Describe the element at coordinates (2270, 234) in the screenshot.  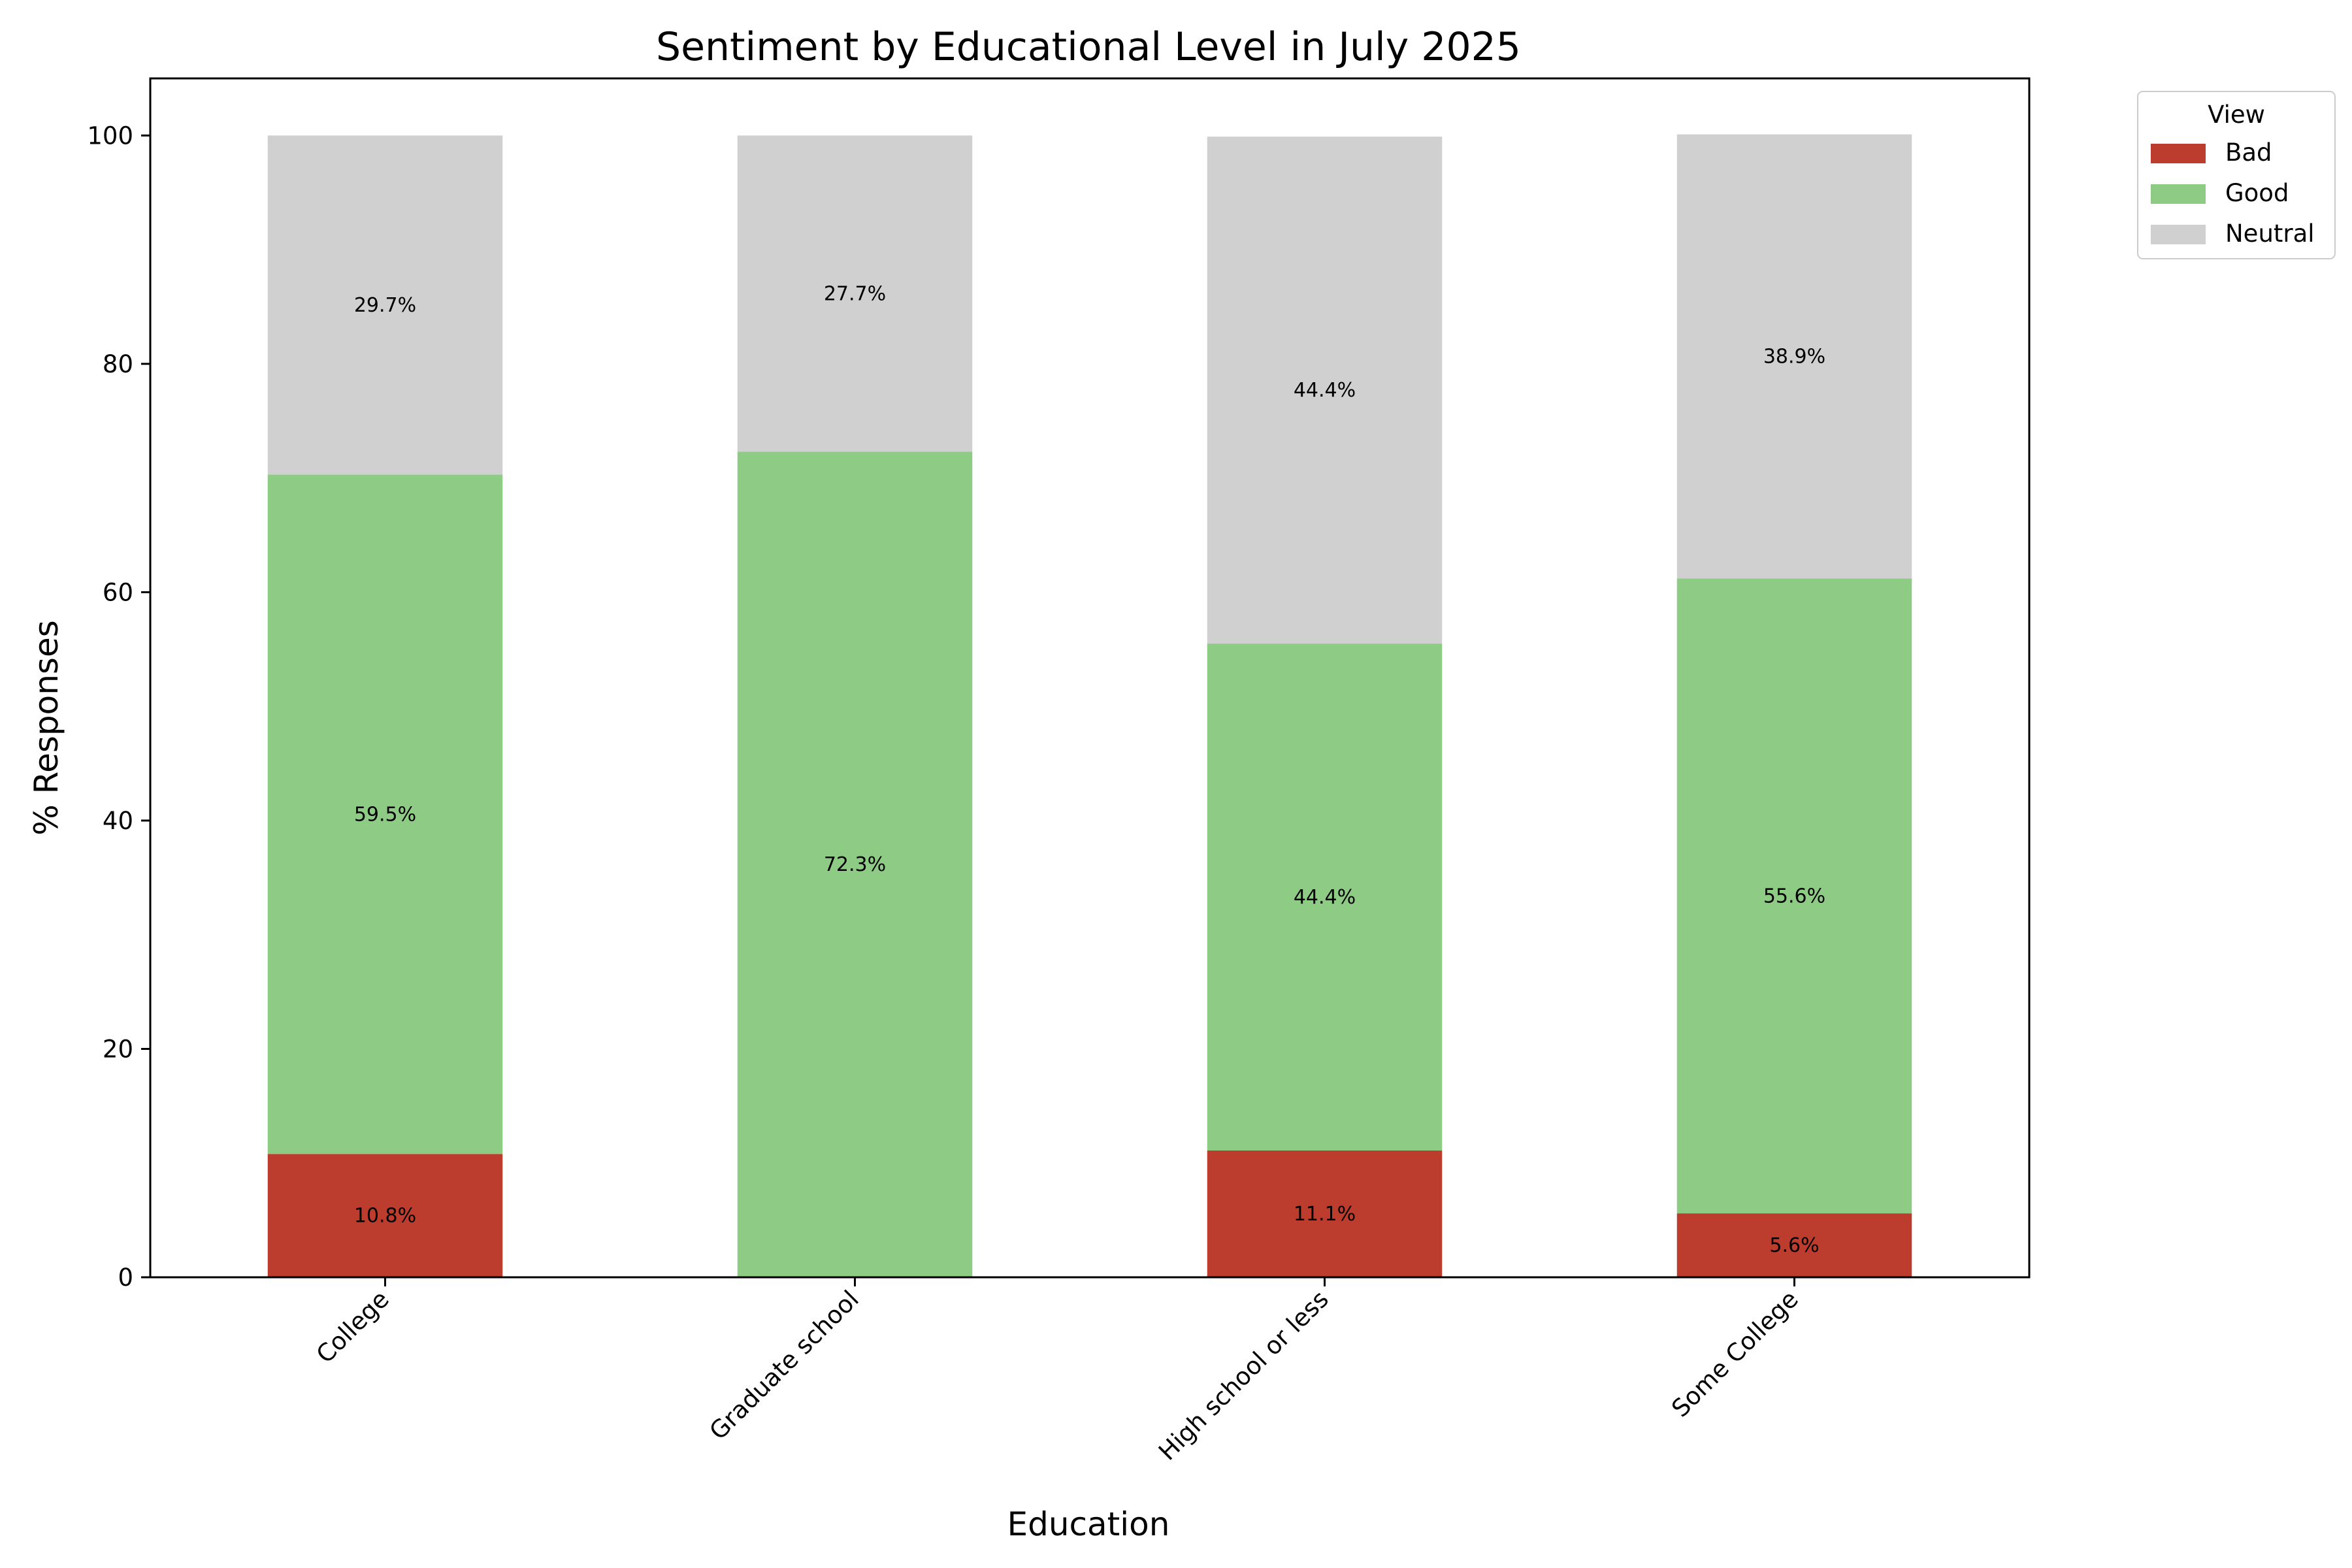
I see `legend-label-neutral: Neutral` at that location.